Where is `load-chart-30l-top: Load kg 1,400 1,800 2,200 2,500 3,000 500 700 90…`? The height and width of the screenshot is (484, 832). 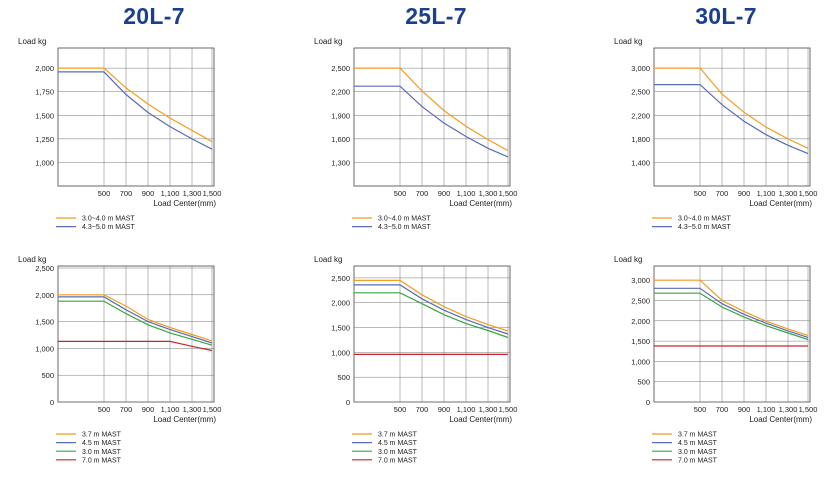
load-chart-30l-top: Load kg 1,400 1,800 2,200 2,500 3,000 500 700 90… is located at coordinates (716, 134).